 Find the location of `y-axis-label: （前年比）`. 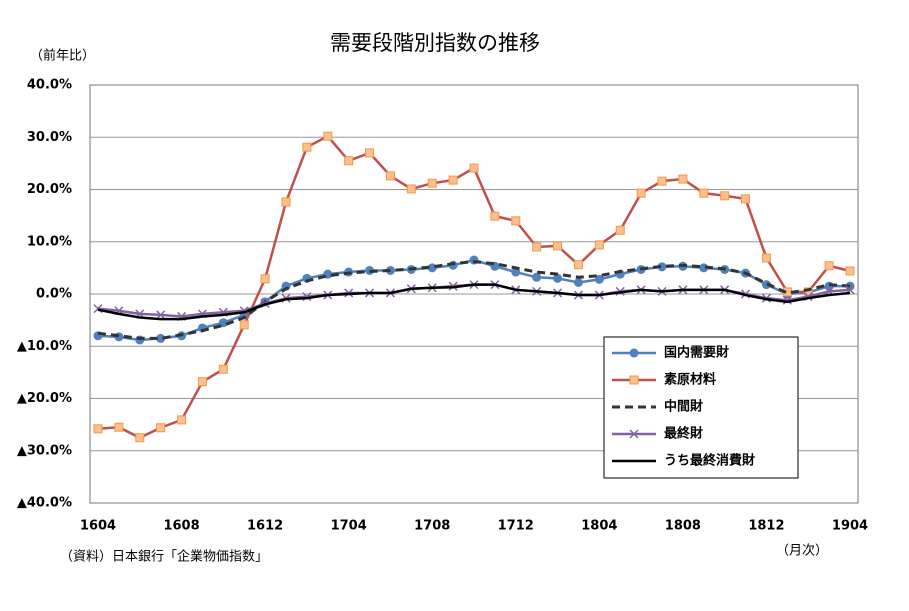

y-axis-label: （前年比） is located at coordinates (62, 56).